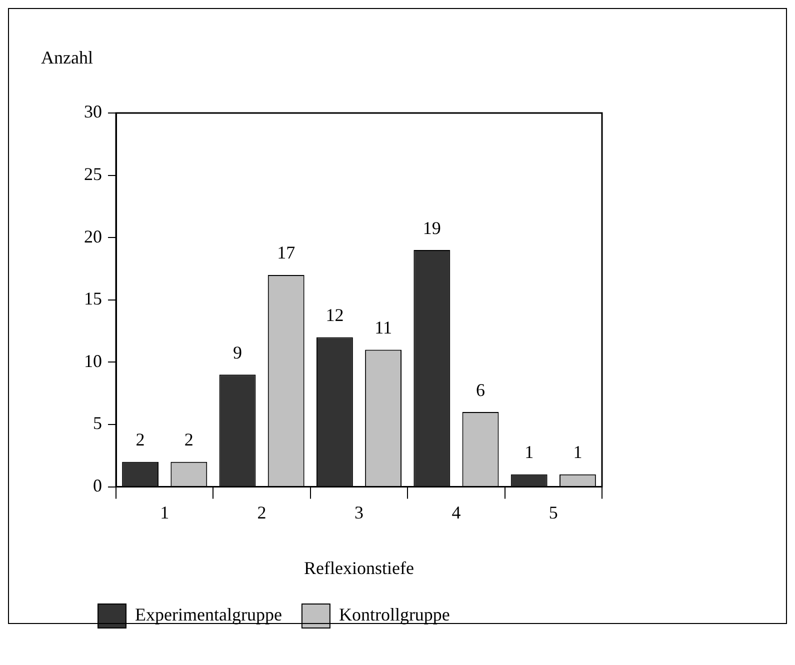  What do you see at coordinates (431, 228) in the screenshot?
I see `data-label: 19` at bounding box center [431, 228].